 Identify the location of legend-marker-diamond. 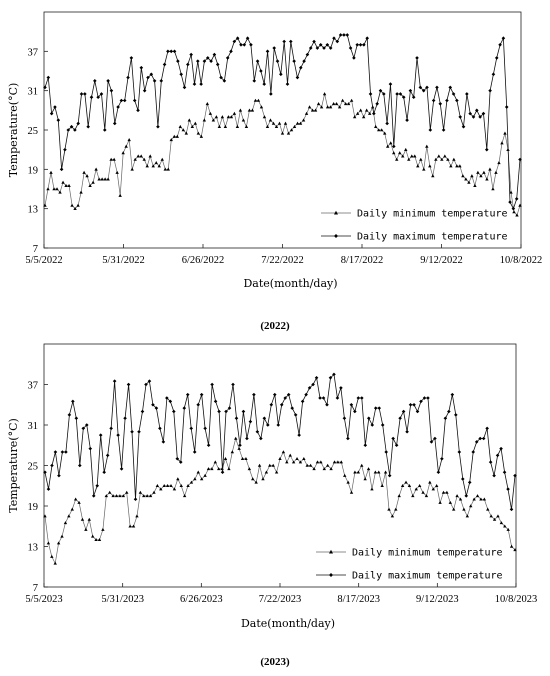
(331, 575).